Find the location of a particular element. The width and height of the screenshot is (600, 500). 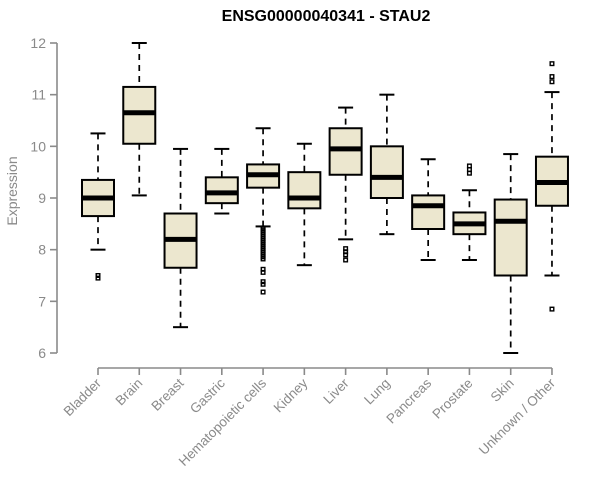

boxplot-kidney is located at coordinates (304, 204).